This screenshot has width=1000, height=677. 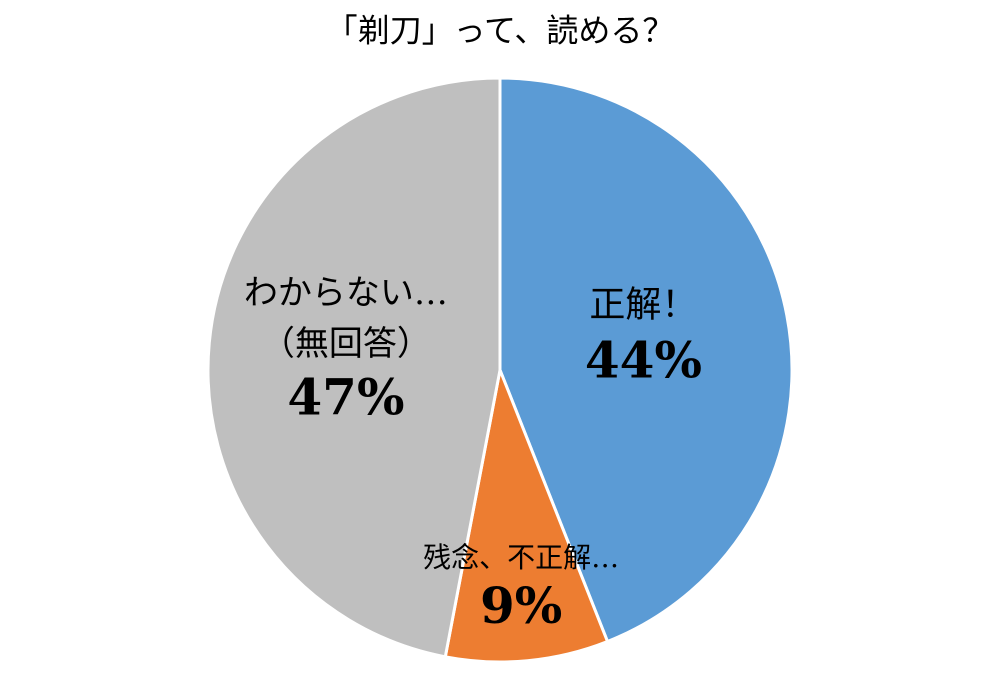 What do you see at coordinates (643, 305) in the screenshot?
I see `slice-label: 正解！` at bounding box center [643, 305].